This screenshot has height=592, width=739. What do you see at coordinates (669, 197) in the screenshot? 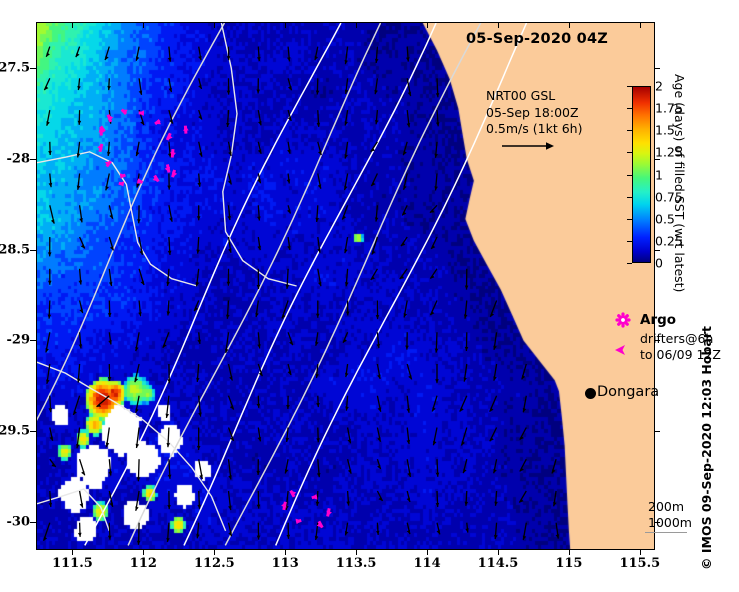
I see `colorbar-tick-label: 0.75` at bounding box center [669, 197].